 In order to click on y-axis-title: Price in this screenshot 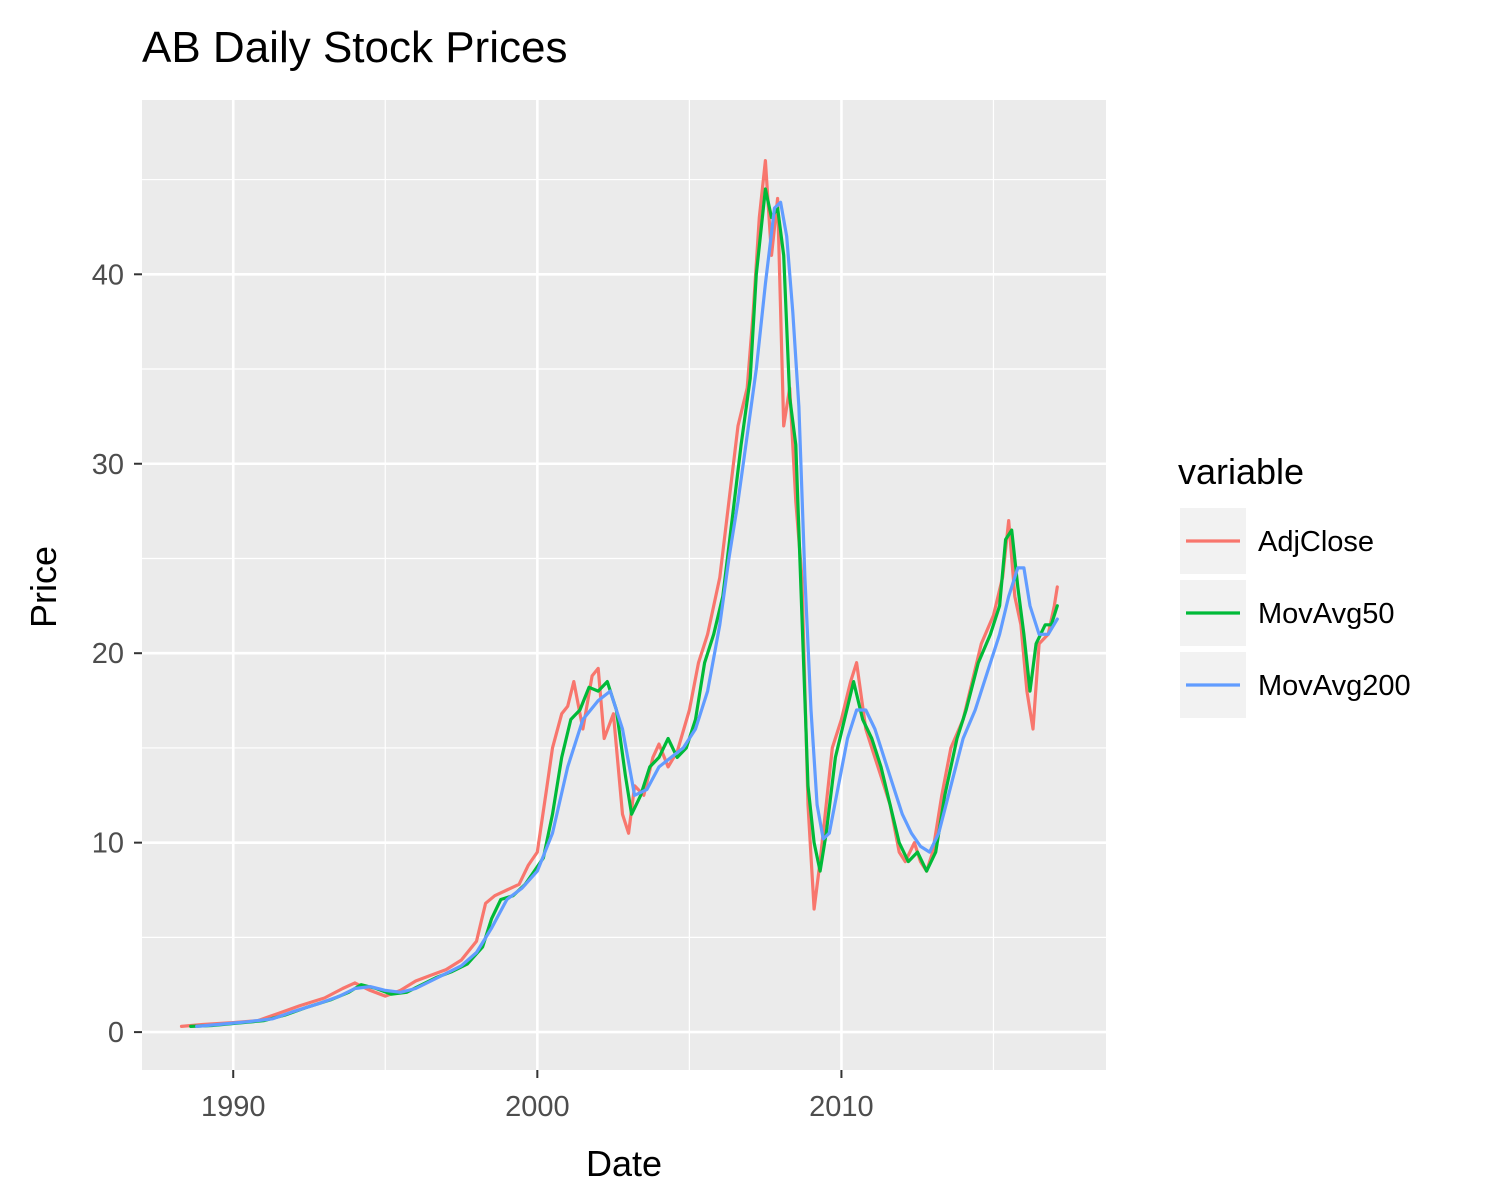, I will do `click(43, 587)`.